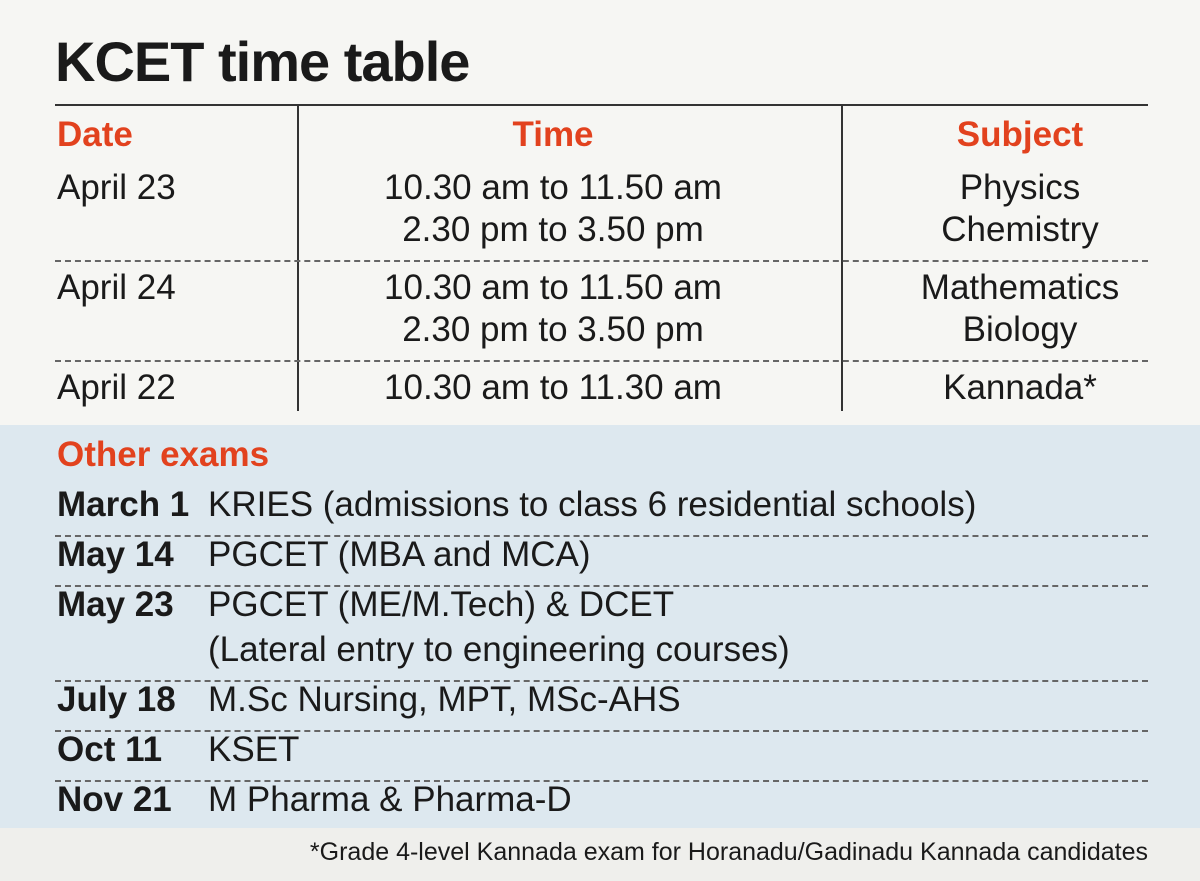  I want to click on column-header: Subject, so click(1020, 134).